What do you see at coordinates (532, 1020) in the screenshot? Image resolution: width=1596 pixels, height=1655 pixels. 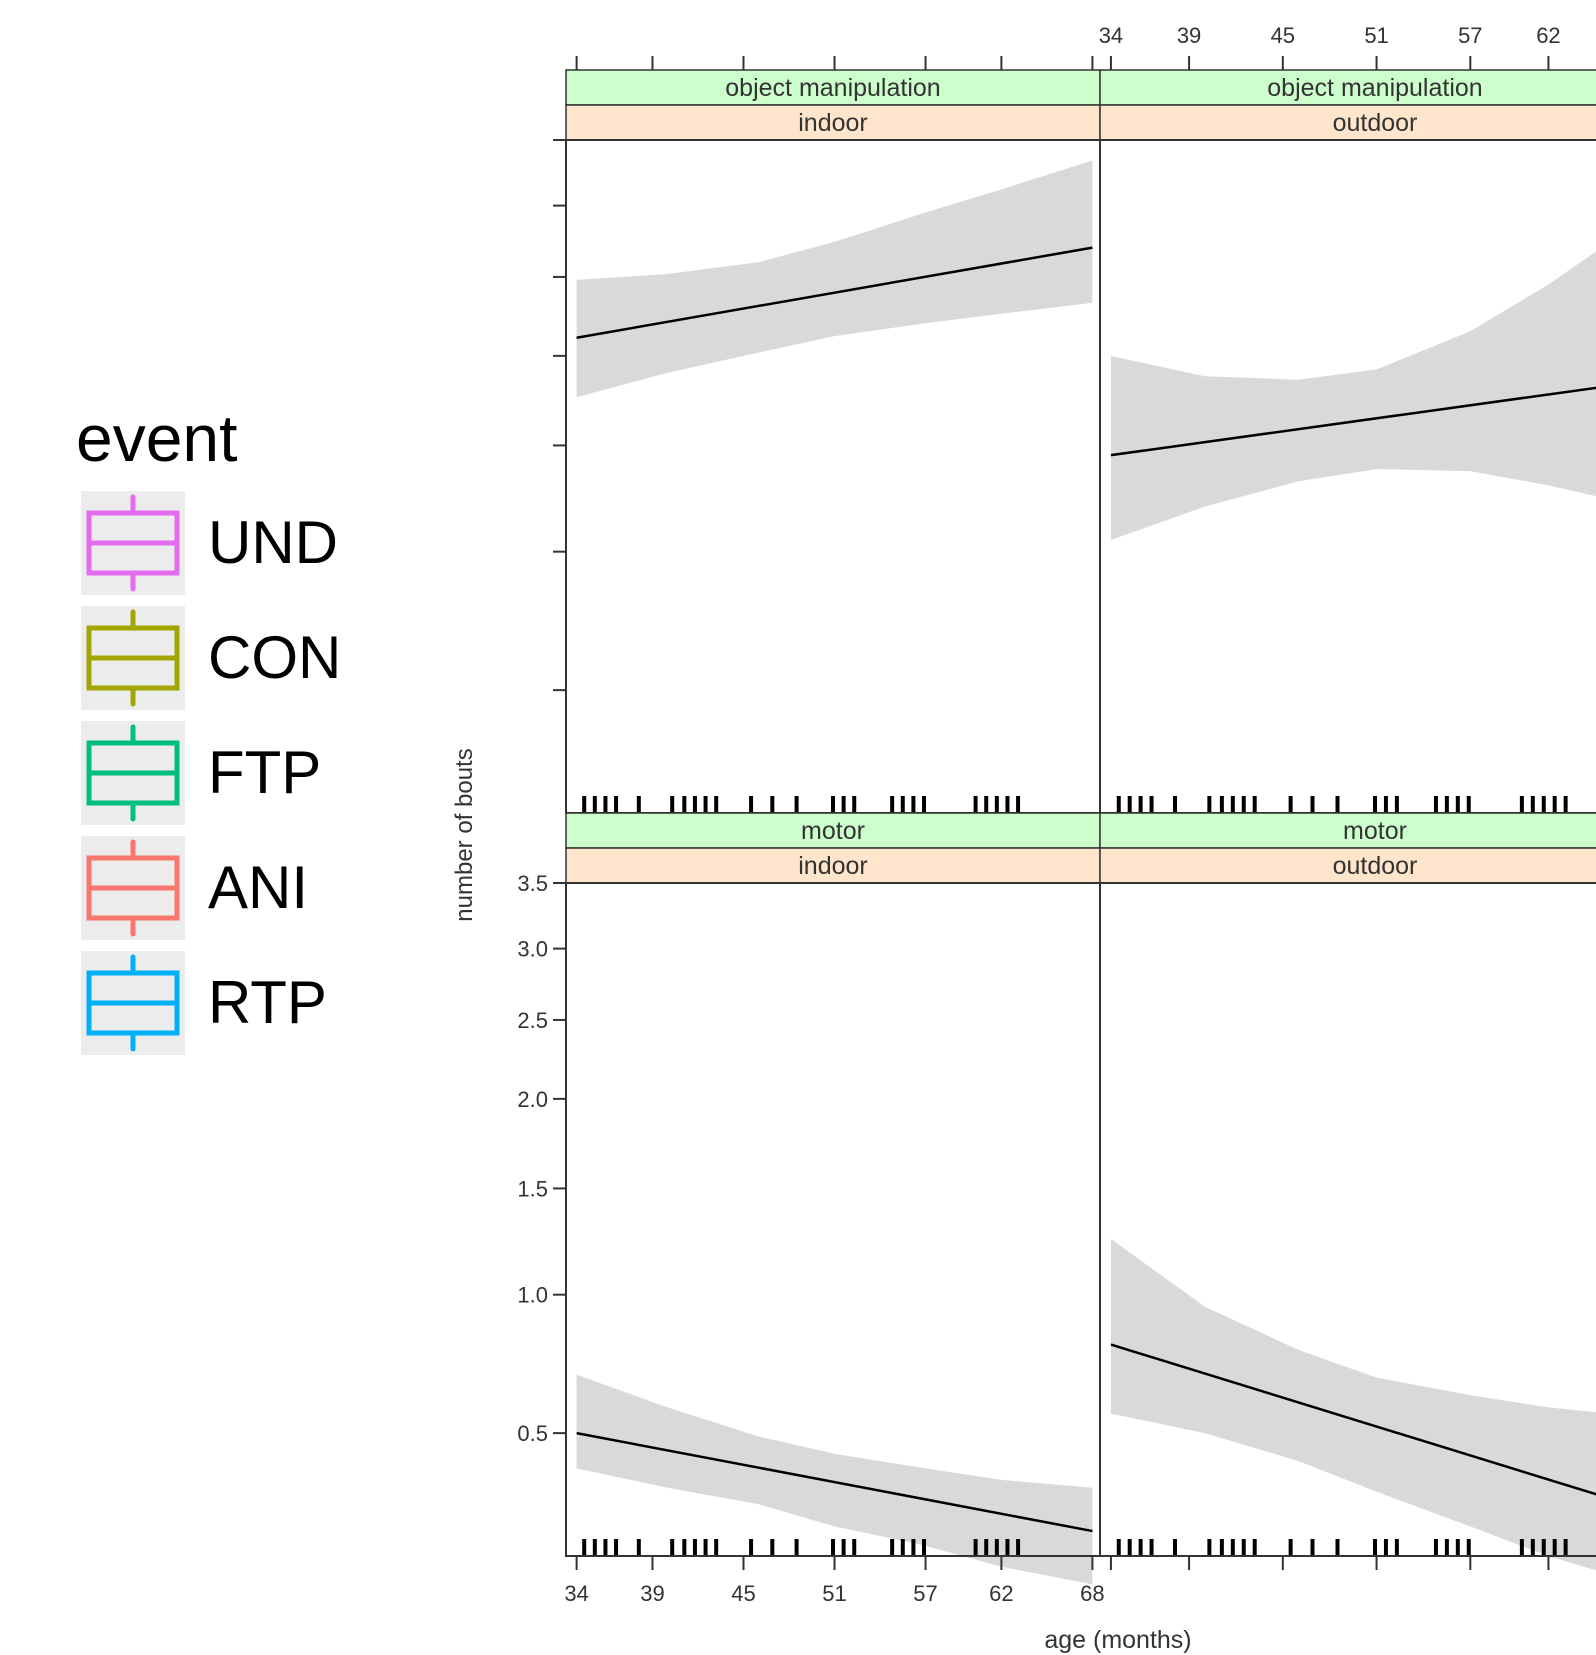 I see `y-tick-label: 2.5` at bounding box center [532, 1020].